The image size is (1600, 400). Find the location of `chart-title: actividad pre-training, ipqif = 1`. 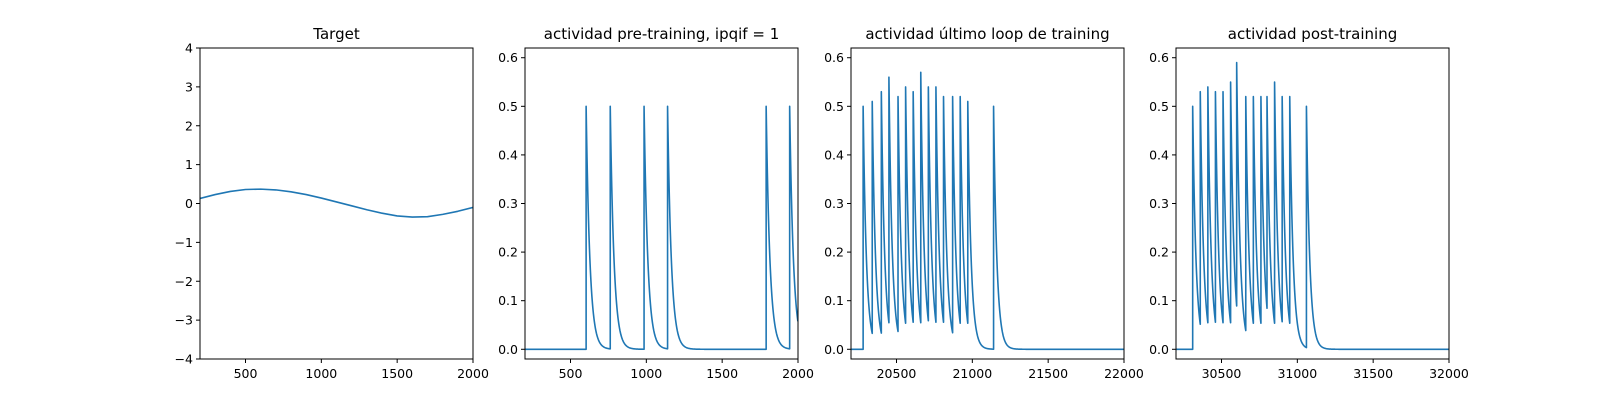

chart-title: actividad pre-training, ipqif = 1 is located at coordinates (662, 34).